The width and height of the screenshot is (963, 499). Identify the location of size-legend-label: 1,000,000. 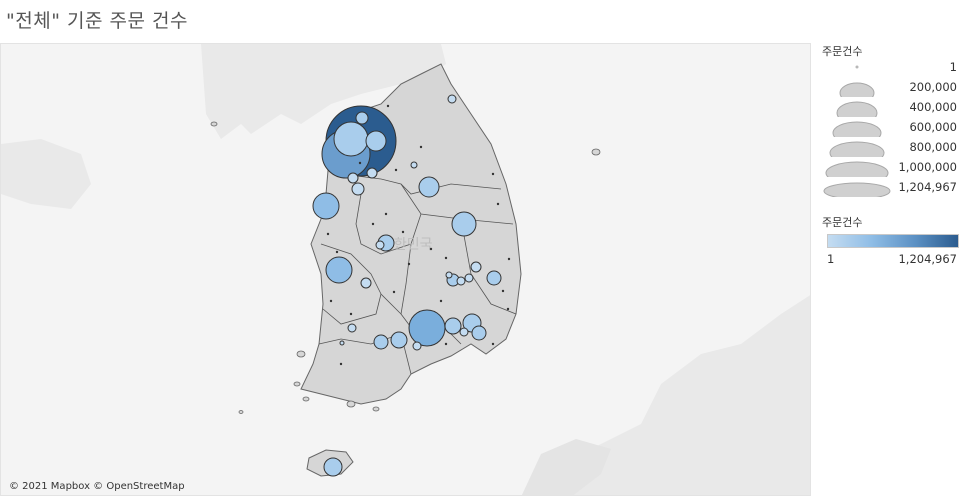
(927, 167).